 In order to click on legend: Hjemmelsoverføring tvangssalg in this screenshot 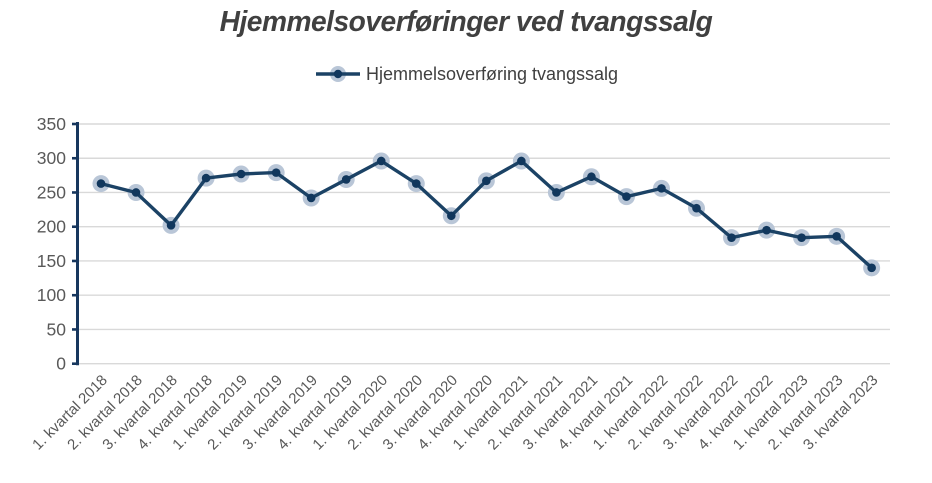, I will do `click(466, 74)`.